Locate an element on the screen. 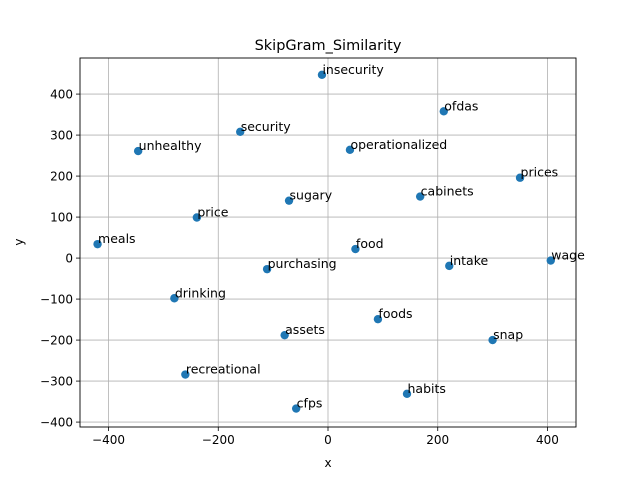 The width and height of the screenshot is (640, 480). x-axis-label: x is located at coordinates (327, 463).